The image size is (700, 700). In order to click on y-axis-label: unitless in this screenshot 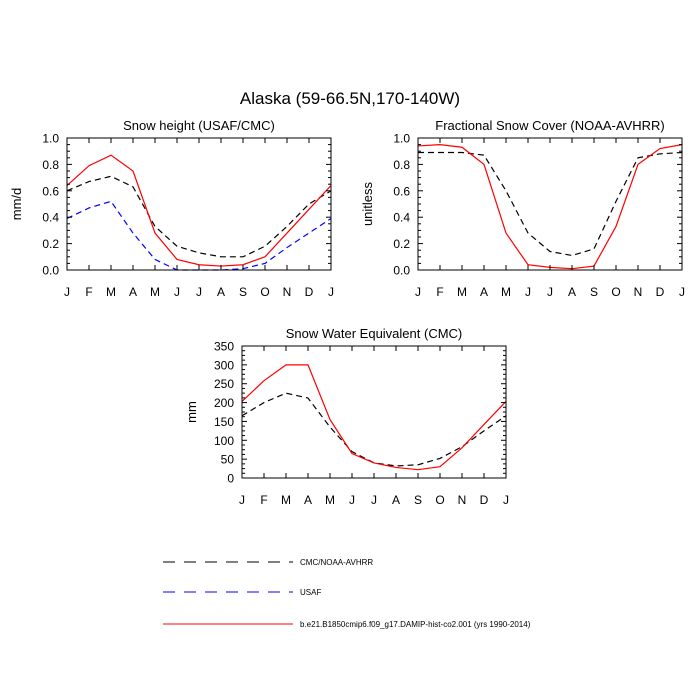, I will do `click(367, 203)`.